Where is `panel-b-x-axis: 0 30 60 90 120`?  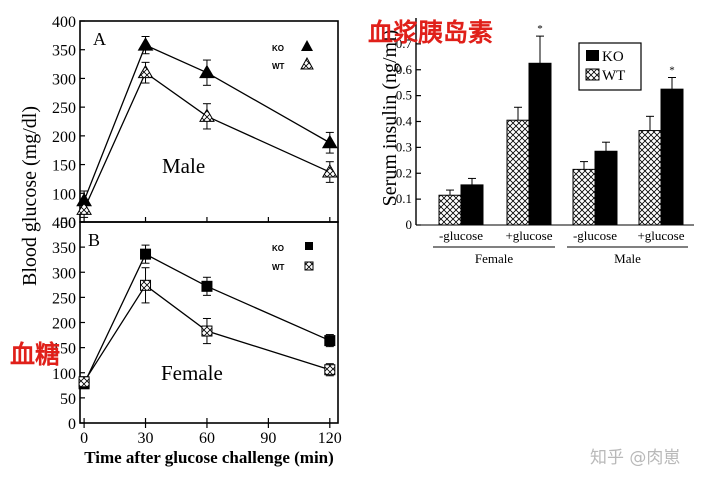
panel-b-x-axis: 0 30 60 90 120 is located at coordinates (211, 435).